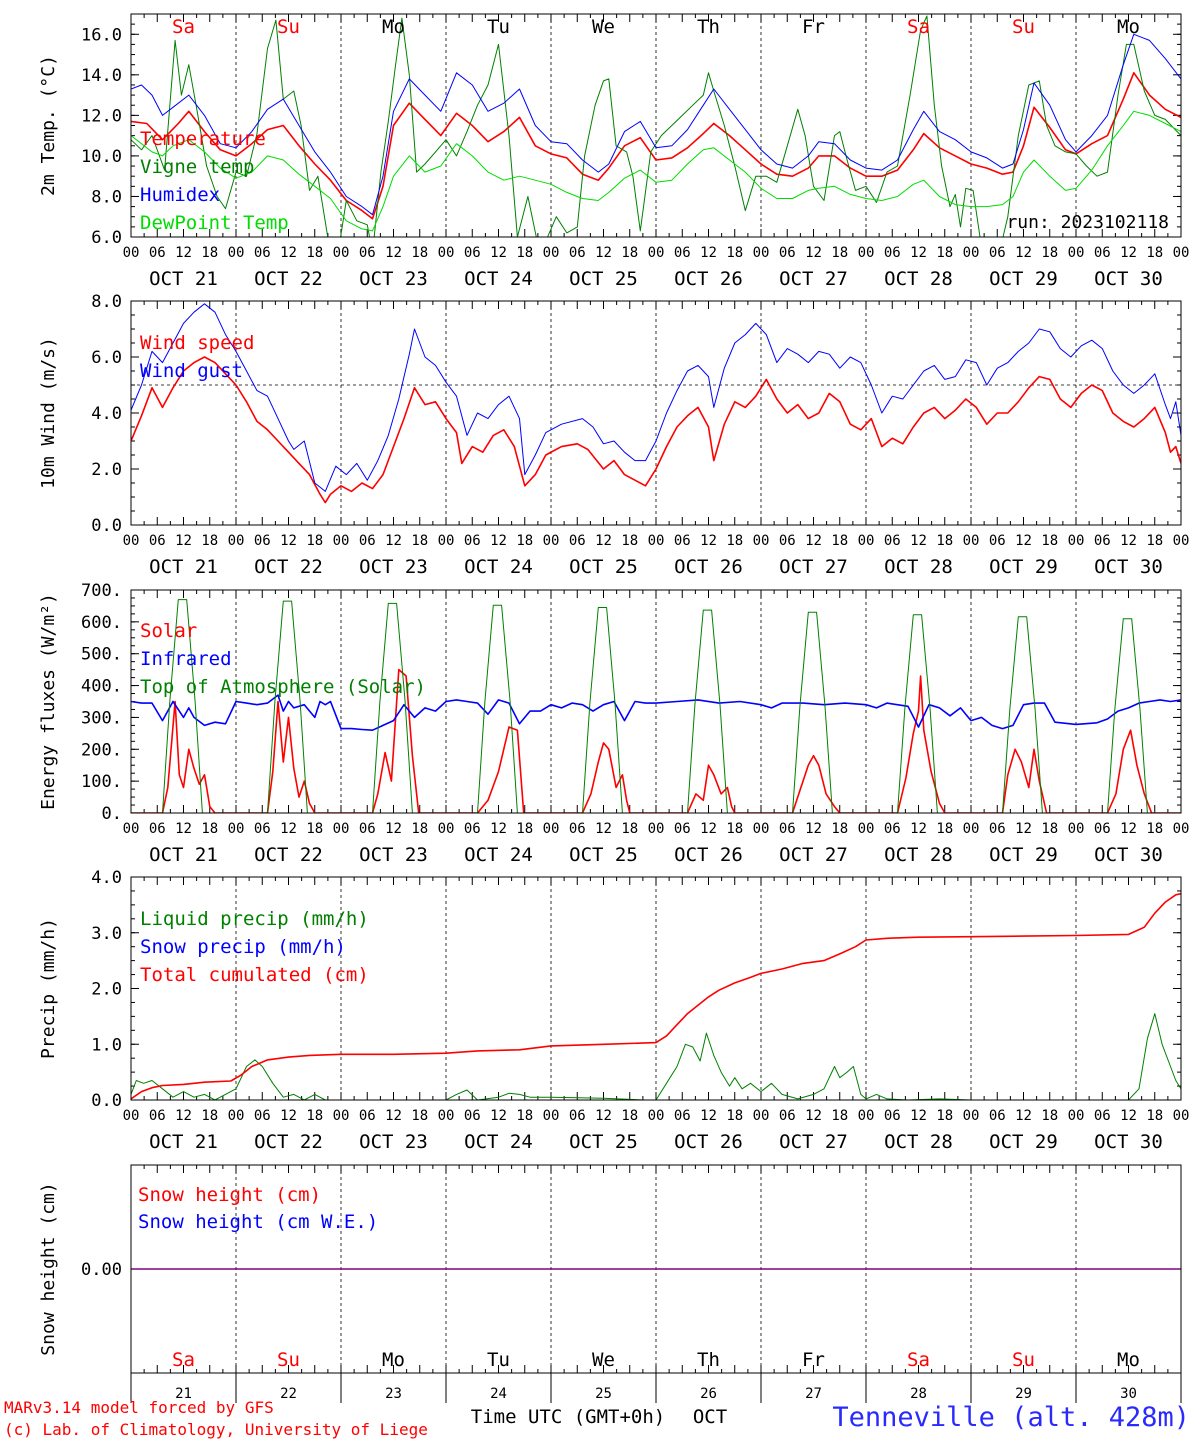  What do you see at coordinates (101, 655) in the screenshot?
I see `y-tick-label: 500.` at bounding box center [101, 655].